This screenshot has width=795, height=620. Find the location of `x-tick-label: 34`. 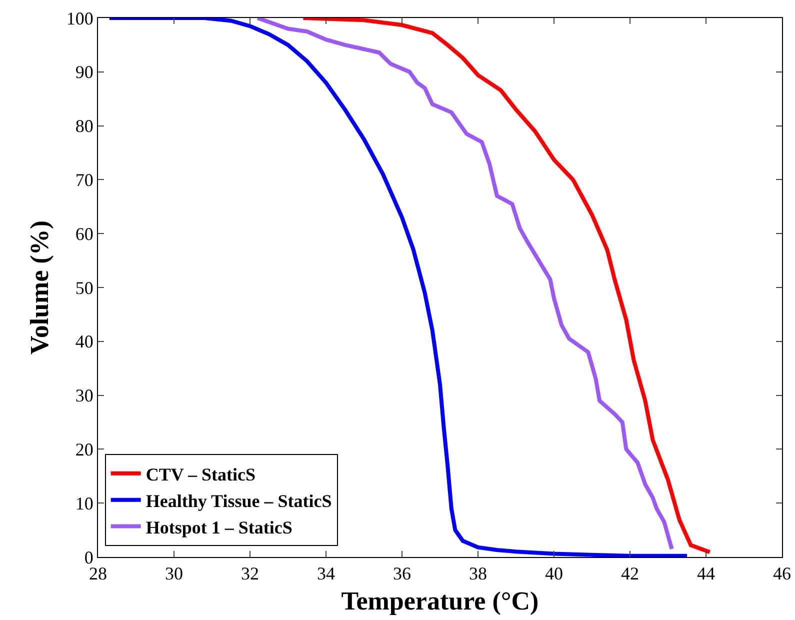

x-tick-label: 34 is located at coordinates (326, 574).